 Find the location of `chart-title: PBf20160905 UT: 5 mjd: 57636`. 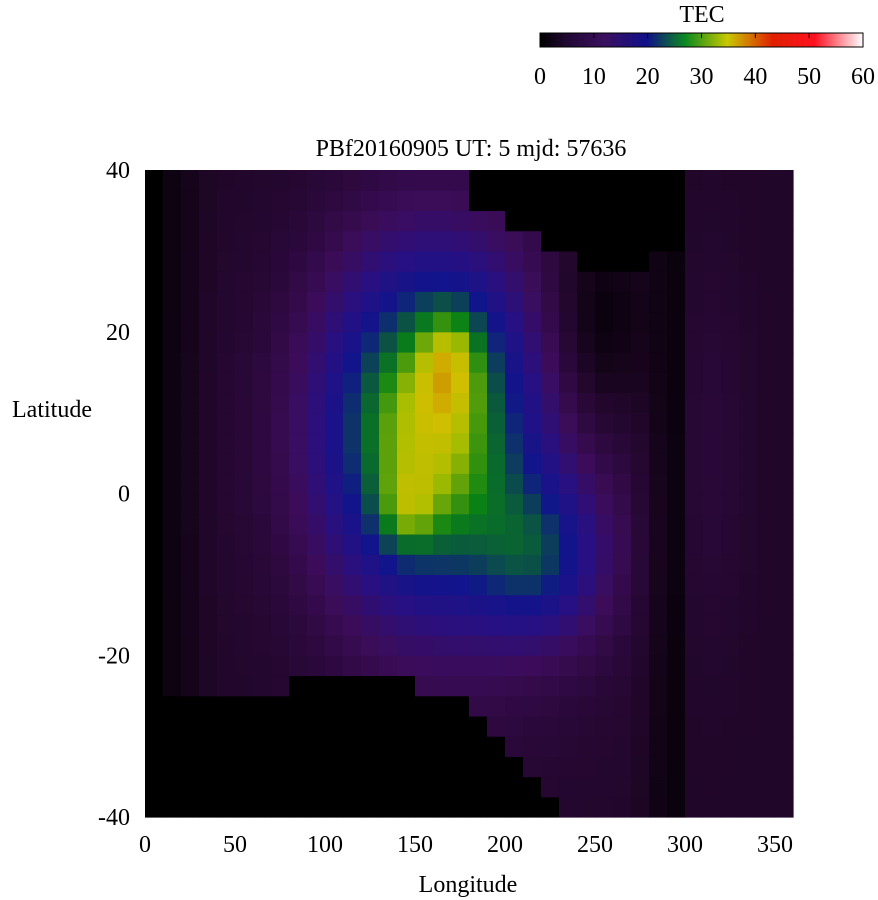

chart-title: PBf20160905 UT: 5 mjd: 57636 is located at coordinates (471, 149).